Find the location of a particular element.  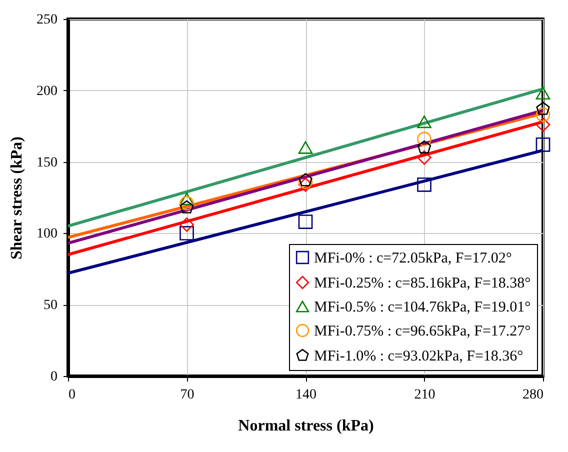

x-tick-label: 0 is located at coordinates (72, 395).